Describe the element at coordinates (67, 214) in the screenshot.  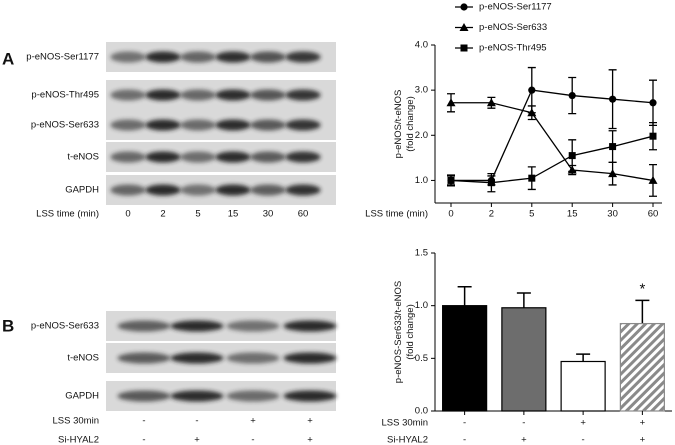
I see `blot-x-label: LSS time (min)` at that location.